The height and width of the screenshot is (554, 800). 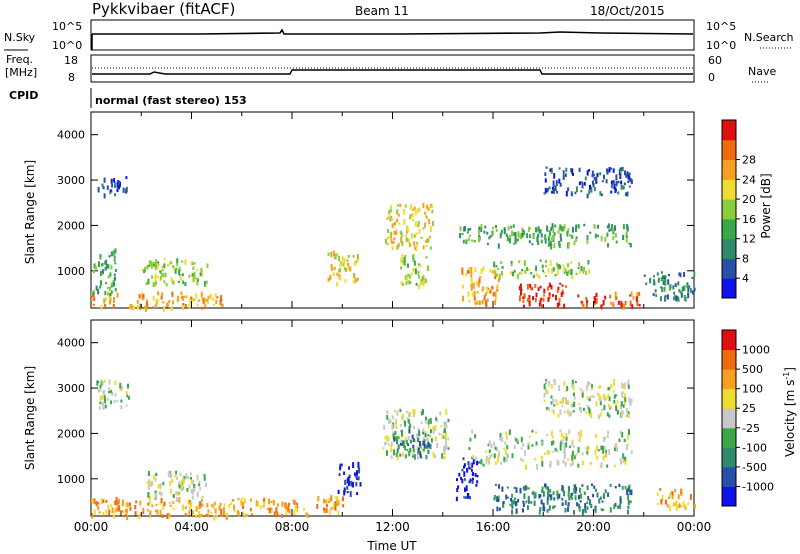 What do you see at coordinates (729, 209) in the screenshot?
I see `colorbar-frame` at bounding box center [729, 209].